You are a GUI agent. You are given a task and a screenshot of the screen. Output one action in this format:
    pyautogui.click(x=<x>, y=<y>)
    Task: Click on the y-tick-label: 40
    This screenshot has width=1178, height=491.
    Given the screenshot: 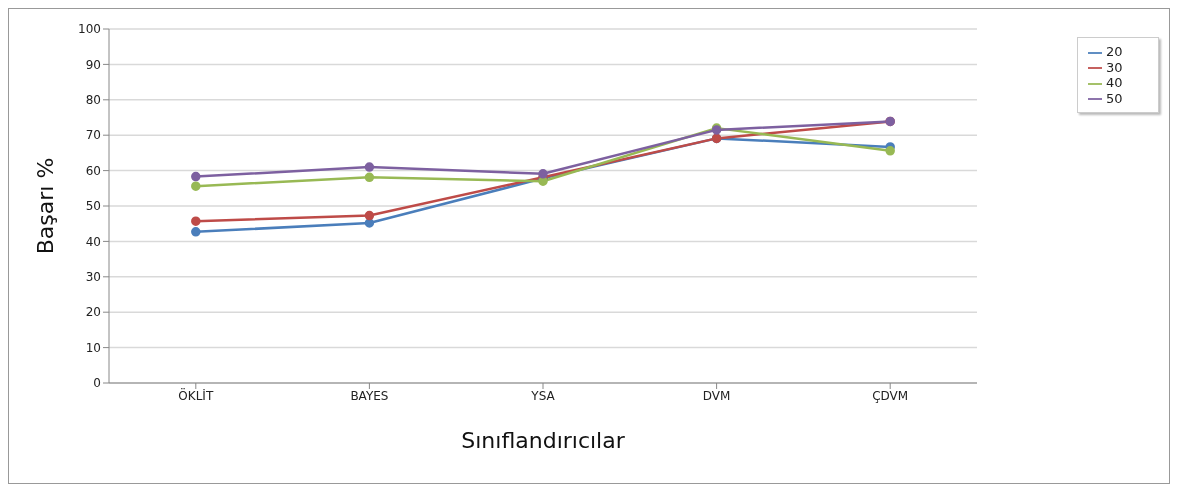 What is the action you would take?
    pyautogui.click(x=93, y=241)
    